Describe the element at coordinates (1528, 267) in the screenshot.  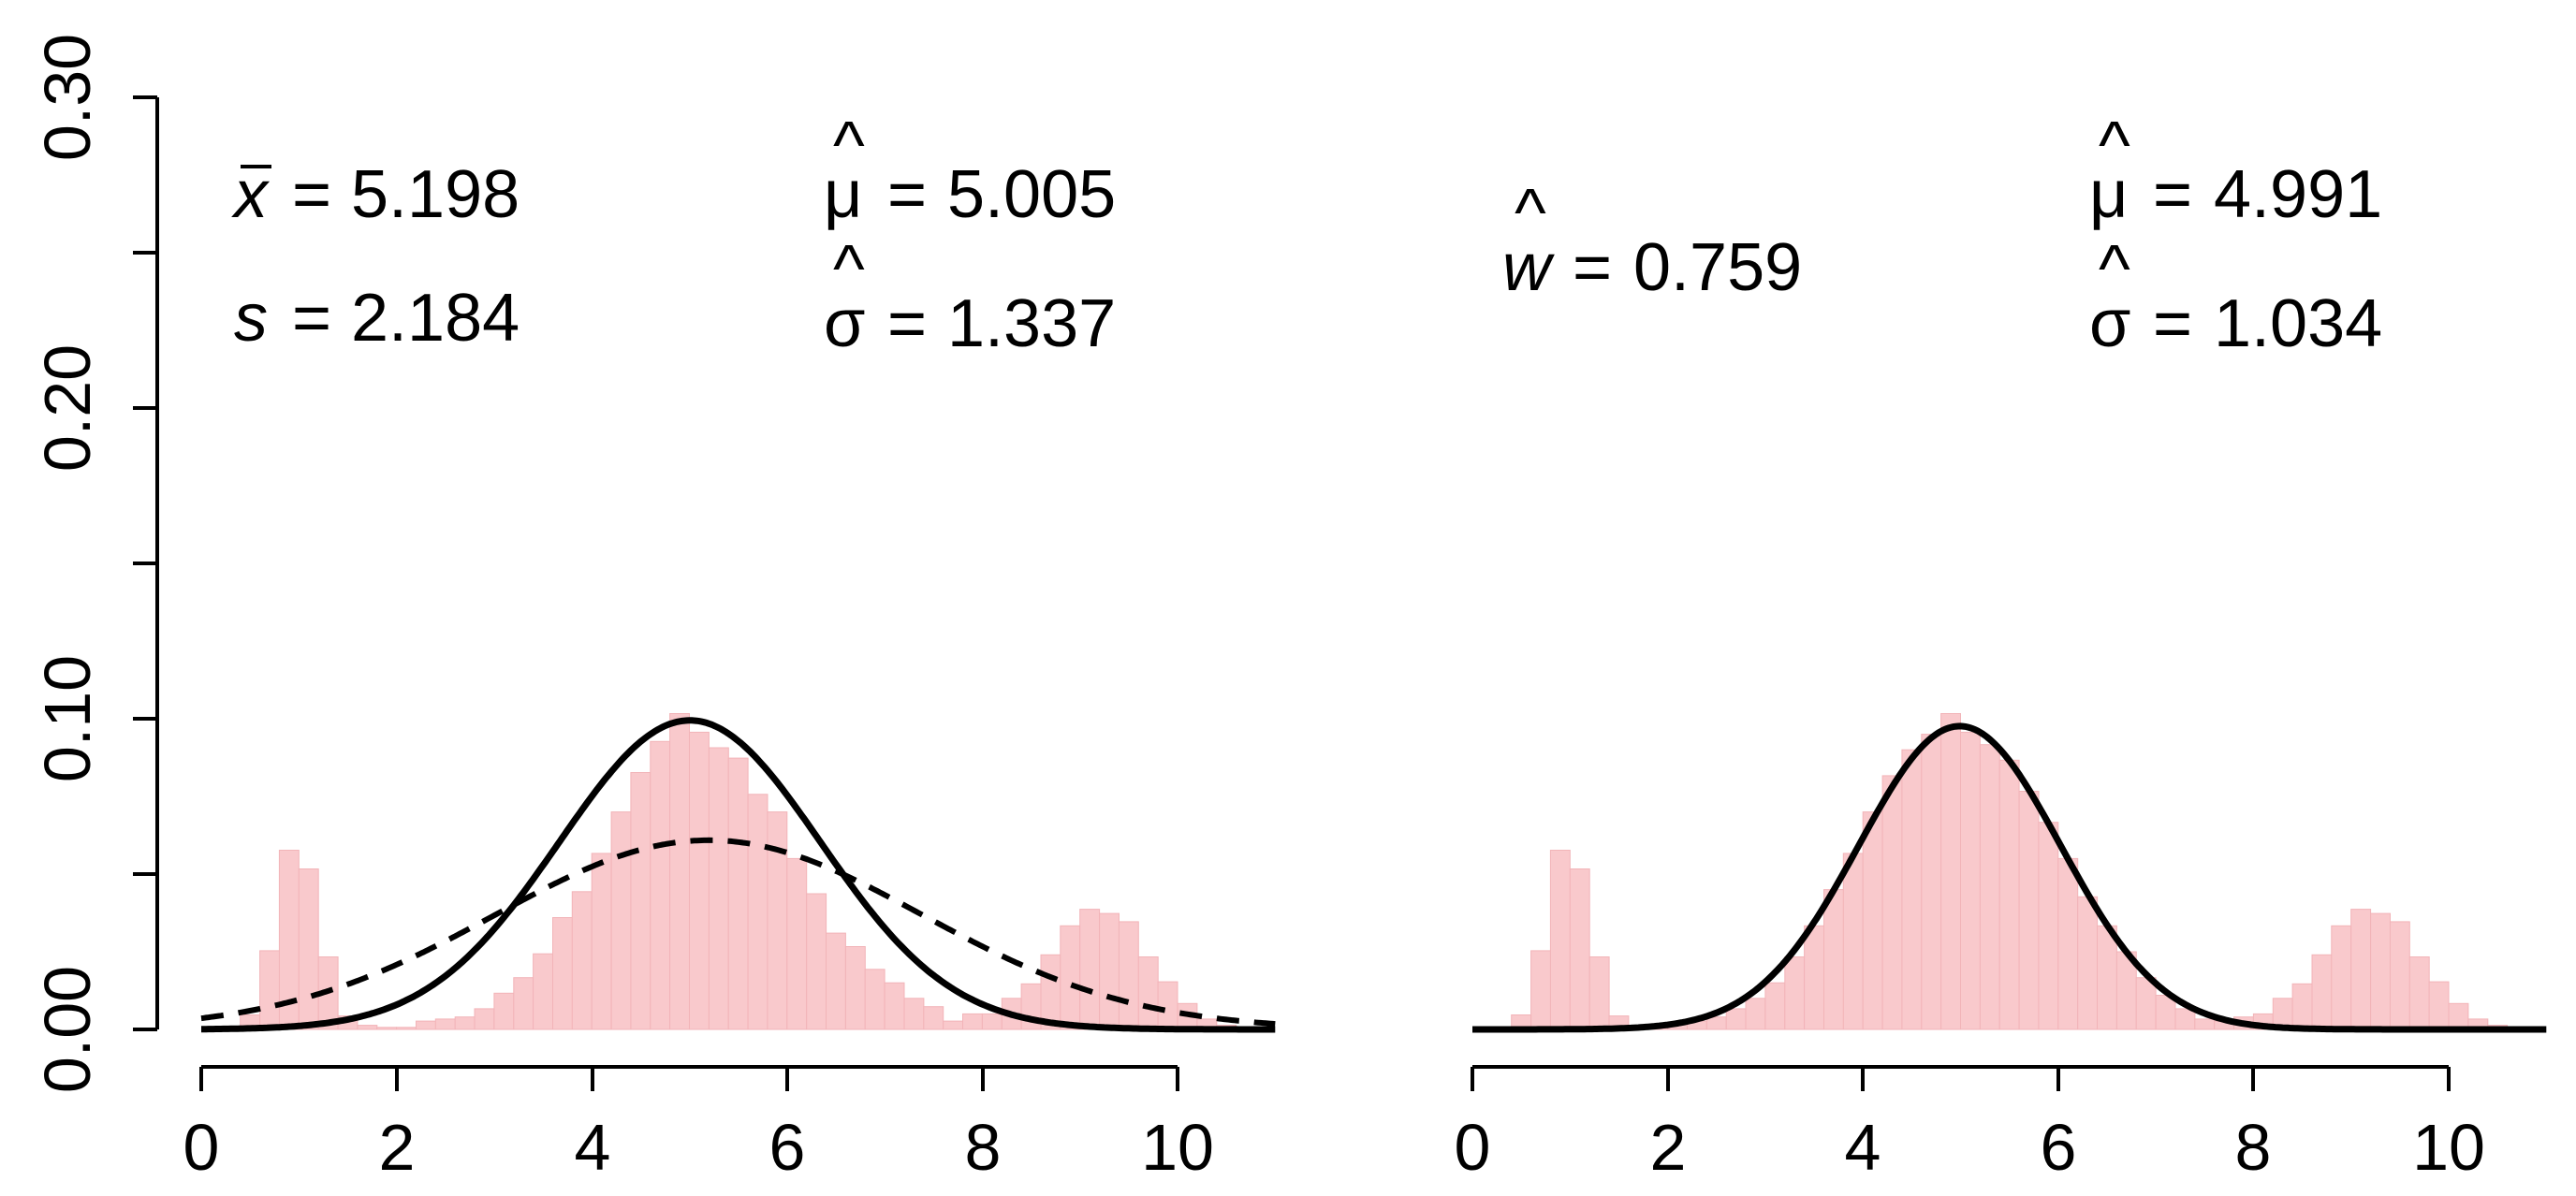
I see `svg-text: w` at that location.